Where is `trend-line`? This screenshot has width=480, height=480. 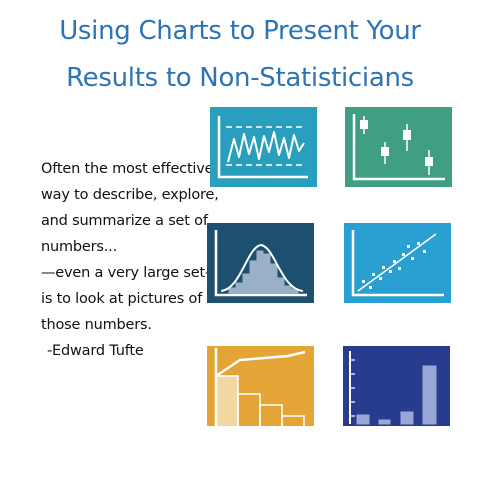
trend-line is located at coordinates (397, 262).